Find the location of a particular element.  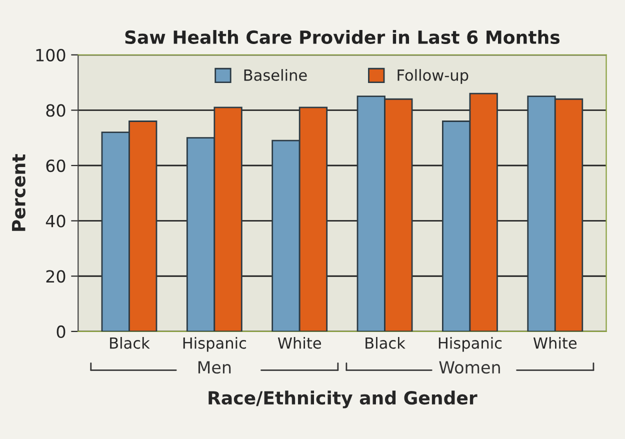

y-tick-label: 40 is located at coordinates (56, 221).